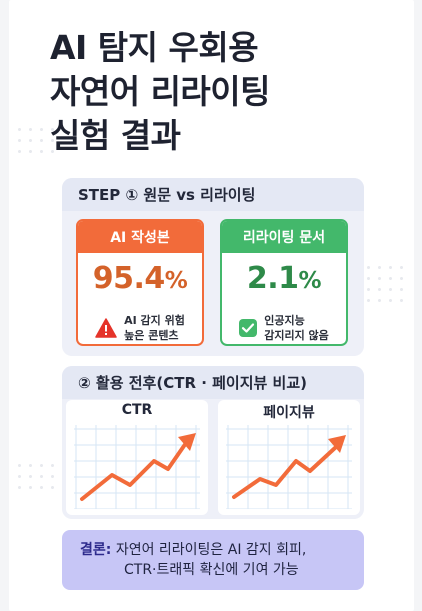 Image resolution: width=422 pixels, height=611 pixels. What do you see at coordinates (310, 281) in the screenshot?
I see `rewritten-unit: %` at bounding box center [310, 281].